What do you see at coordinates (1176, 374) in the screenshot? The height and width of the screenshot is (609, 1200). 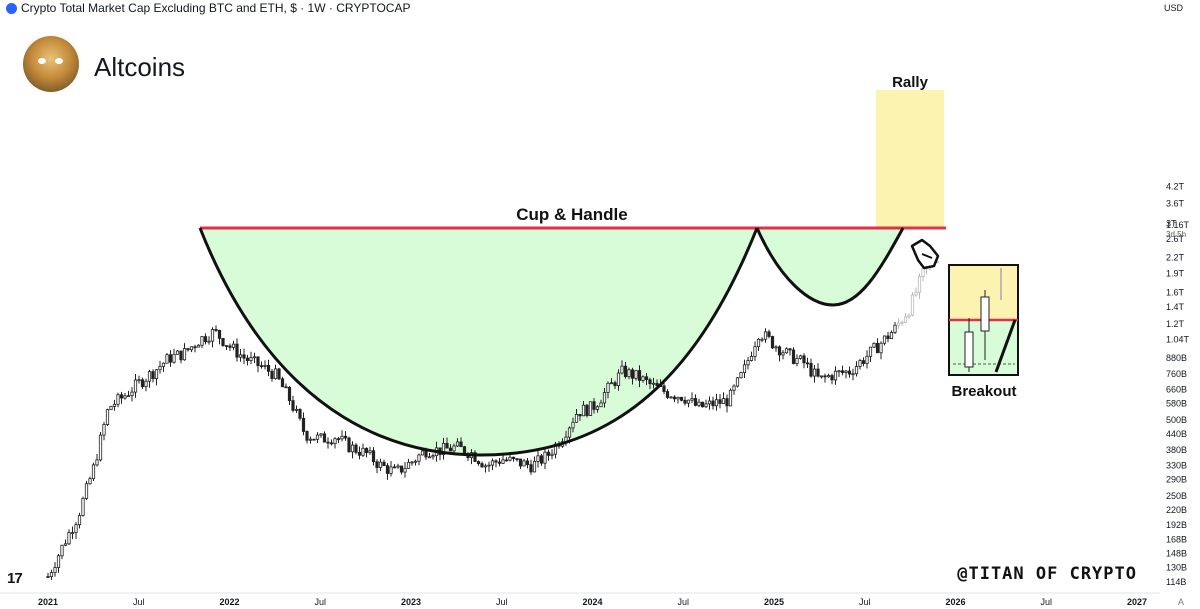 I see `y-tick-label: 760B` at bounding box center [1176, 374].